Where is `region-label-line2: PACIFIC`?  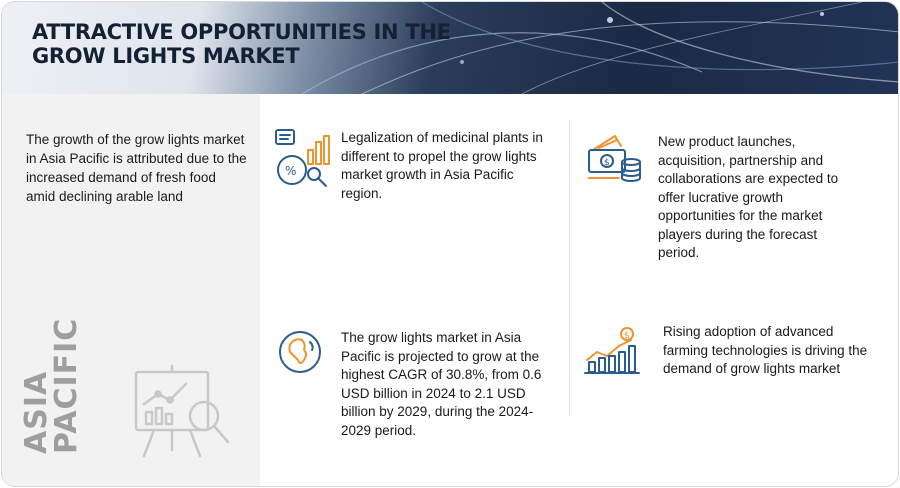 region-label-line2: PACIFIC is located at coordinates (66, 385).